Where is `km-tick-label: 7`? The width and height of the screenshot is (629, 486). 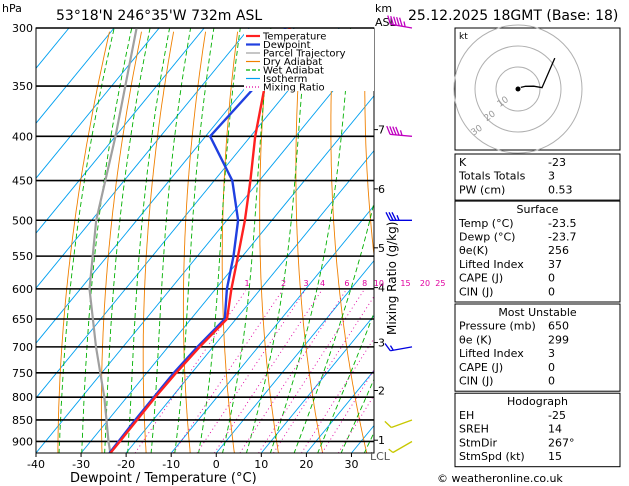
km-tick-label: 7 is located at coordinates (381, 130).